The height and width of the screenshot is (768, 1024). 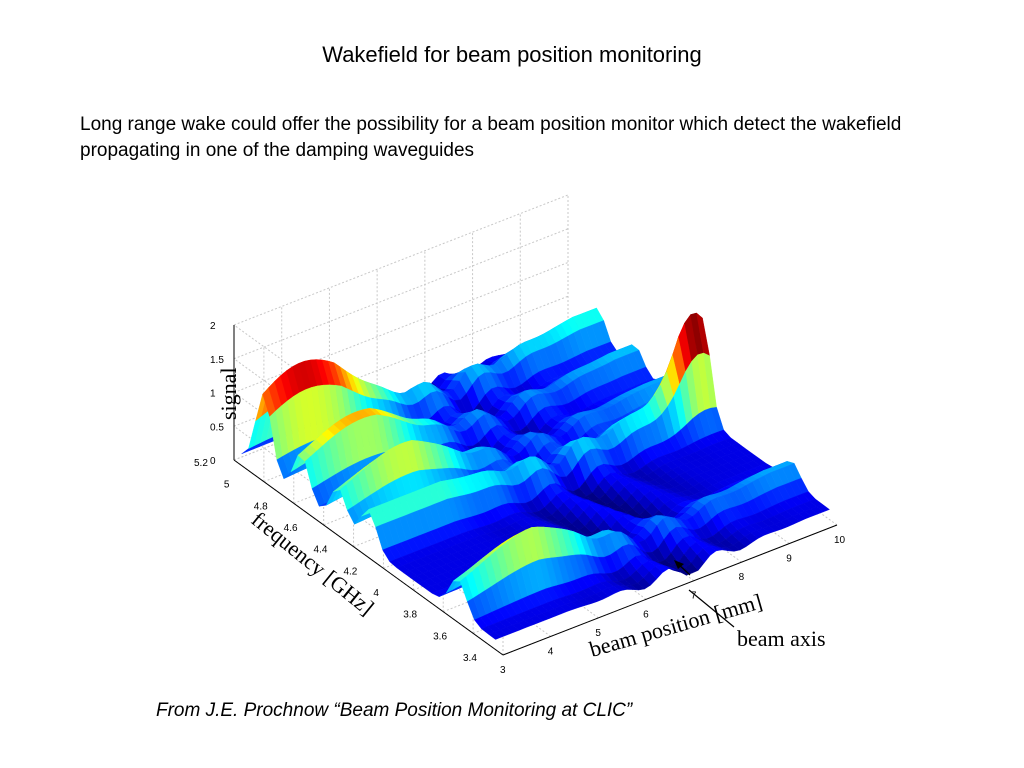 What do you see at coordinates (512, 54) in the screenshot?
I see `slide-title: Wakefield for beam position monitoring` at bounding box center [512, 54].